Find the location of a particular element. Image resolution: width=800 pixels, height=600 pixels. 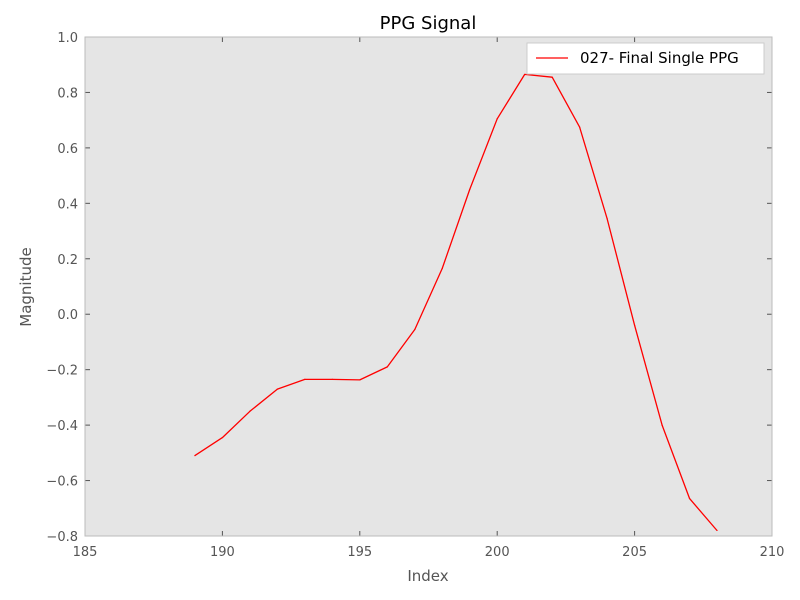

x-tick-labels: 185 190 195 200 205 210 is located at coordinates (429, 552).